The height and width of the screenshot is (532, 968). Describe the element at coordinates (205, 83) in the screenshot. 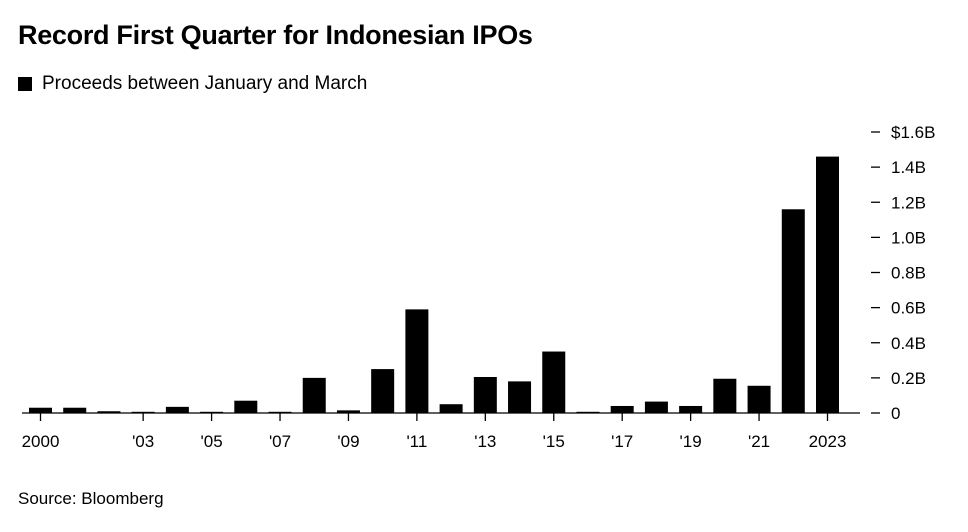

I see `legend-label: Proceeds between January and March` at that location.